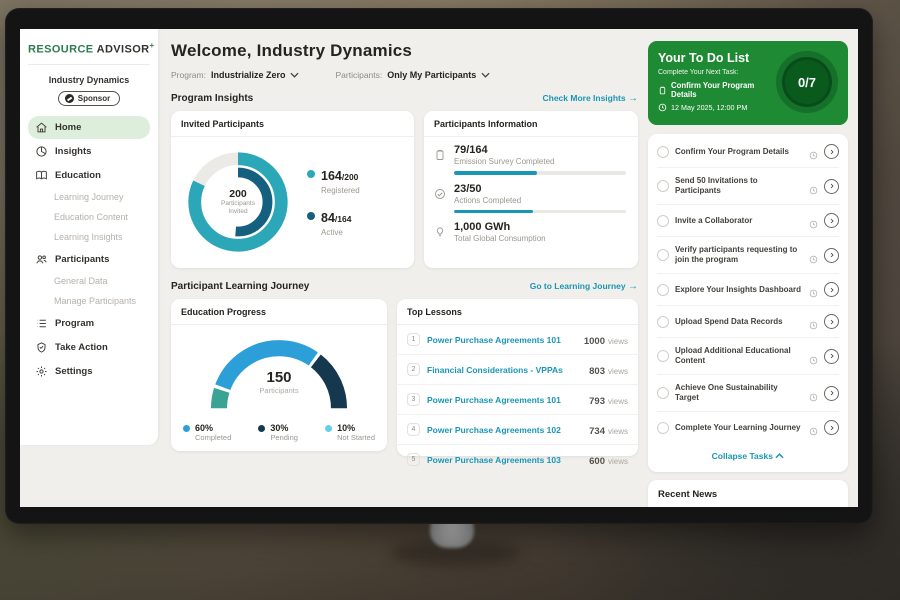 This screenshot has width=900, height=600. I want to click on sidebar-item-program: Program, so click(89, 323).